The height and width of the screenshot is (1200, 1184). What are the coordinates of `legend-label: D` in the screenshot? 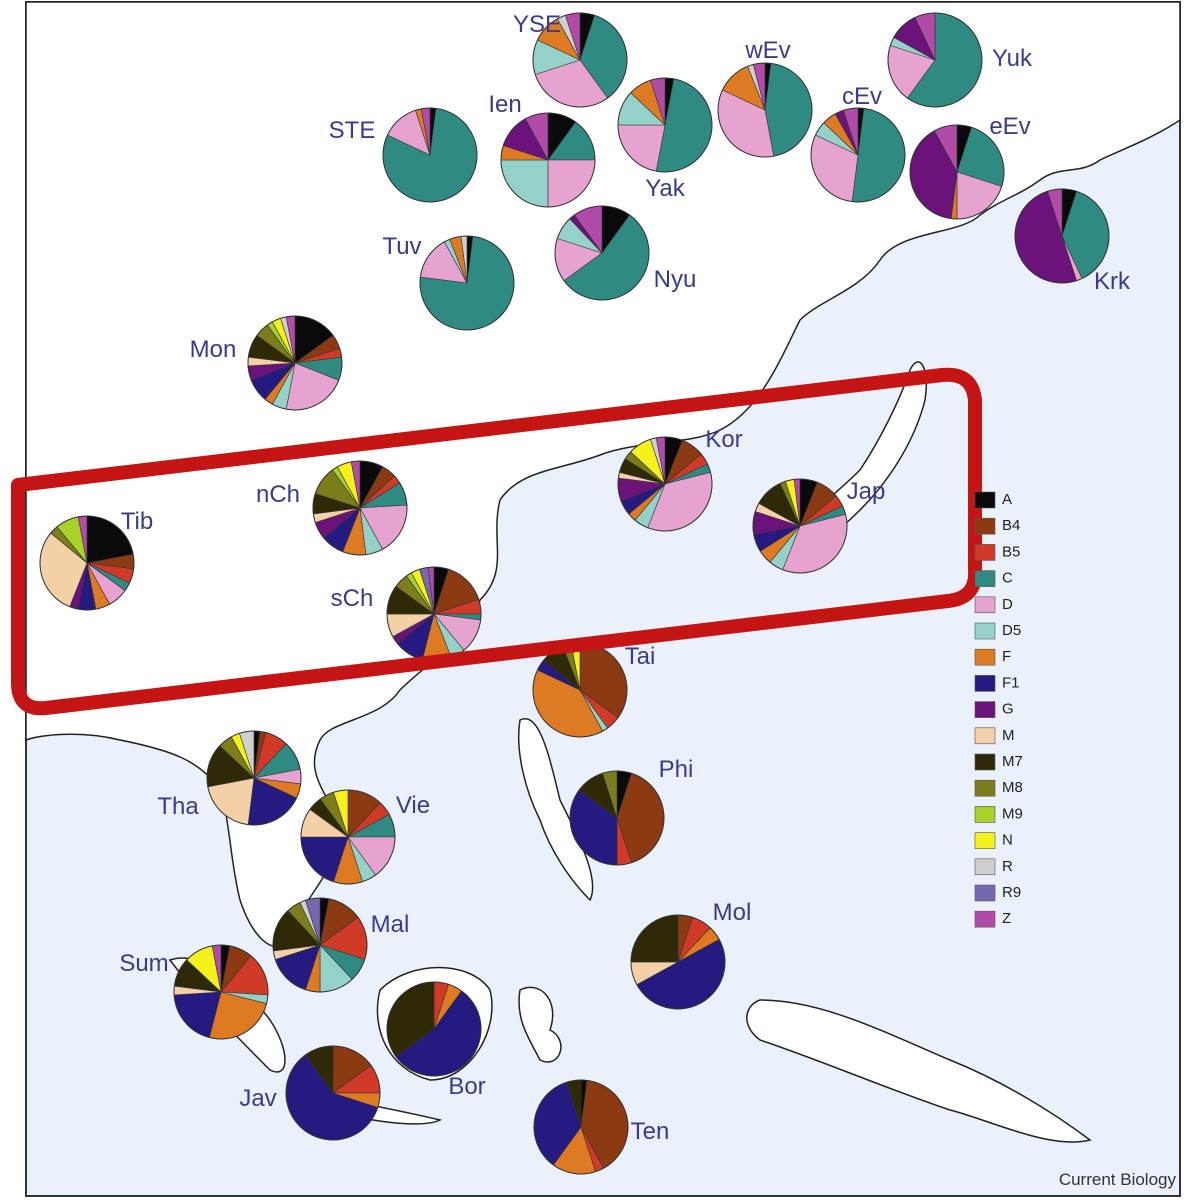 It's located at (1007, 604).